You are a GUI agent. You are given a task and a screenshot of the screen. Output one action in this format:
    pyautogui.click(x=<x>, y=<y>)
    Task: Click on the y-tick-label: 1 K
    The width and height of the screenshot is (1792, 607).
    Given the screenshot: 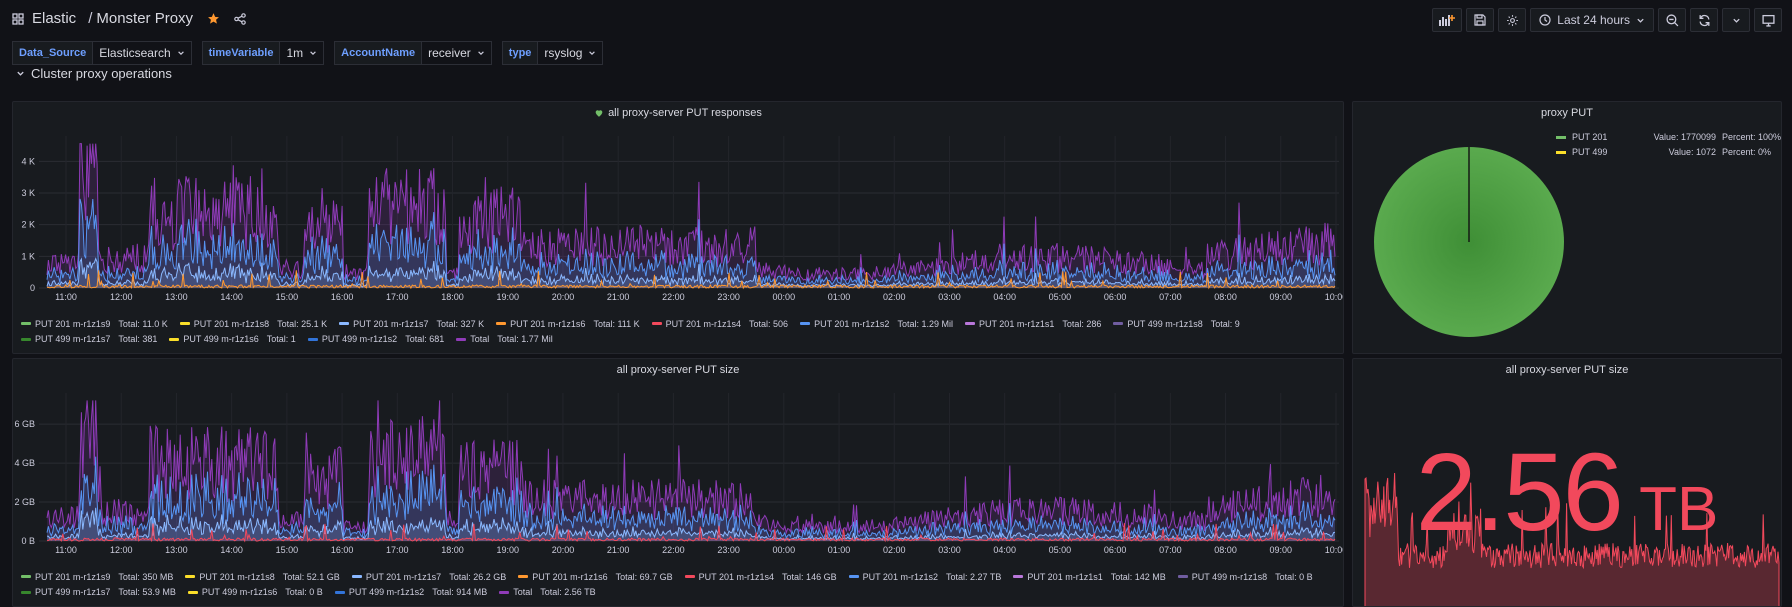 What is the action you would take?
    pyautogui.click(x=28, y=256)
    